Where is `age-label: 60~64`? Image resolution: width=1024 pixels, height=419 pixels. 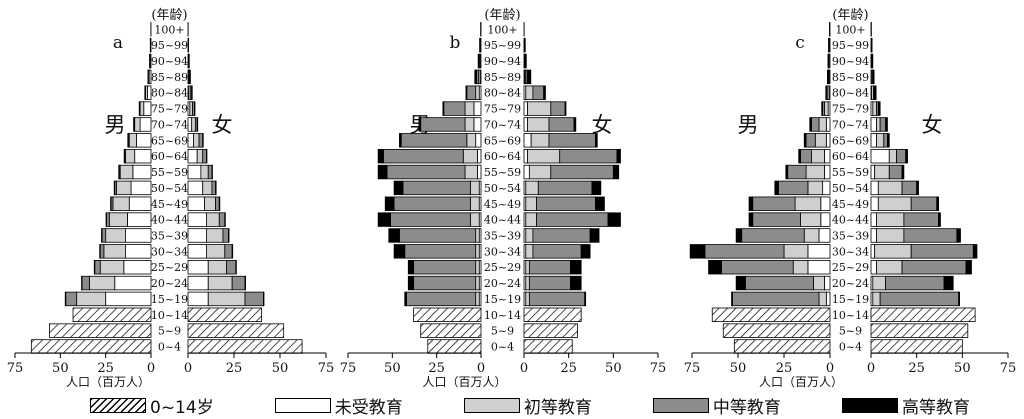
age-label: 60~64 is located at coordinates (502, 156).